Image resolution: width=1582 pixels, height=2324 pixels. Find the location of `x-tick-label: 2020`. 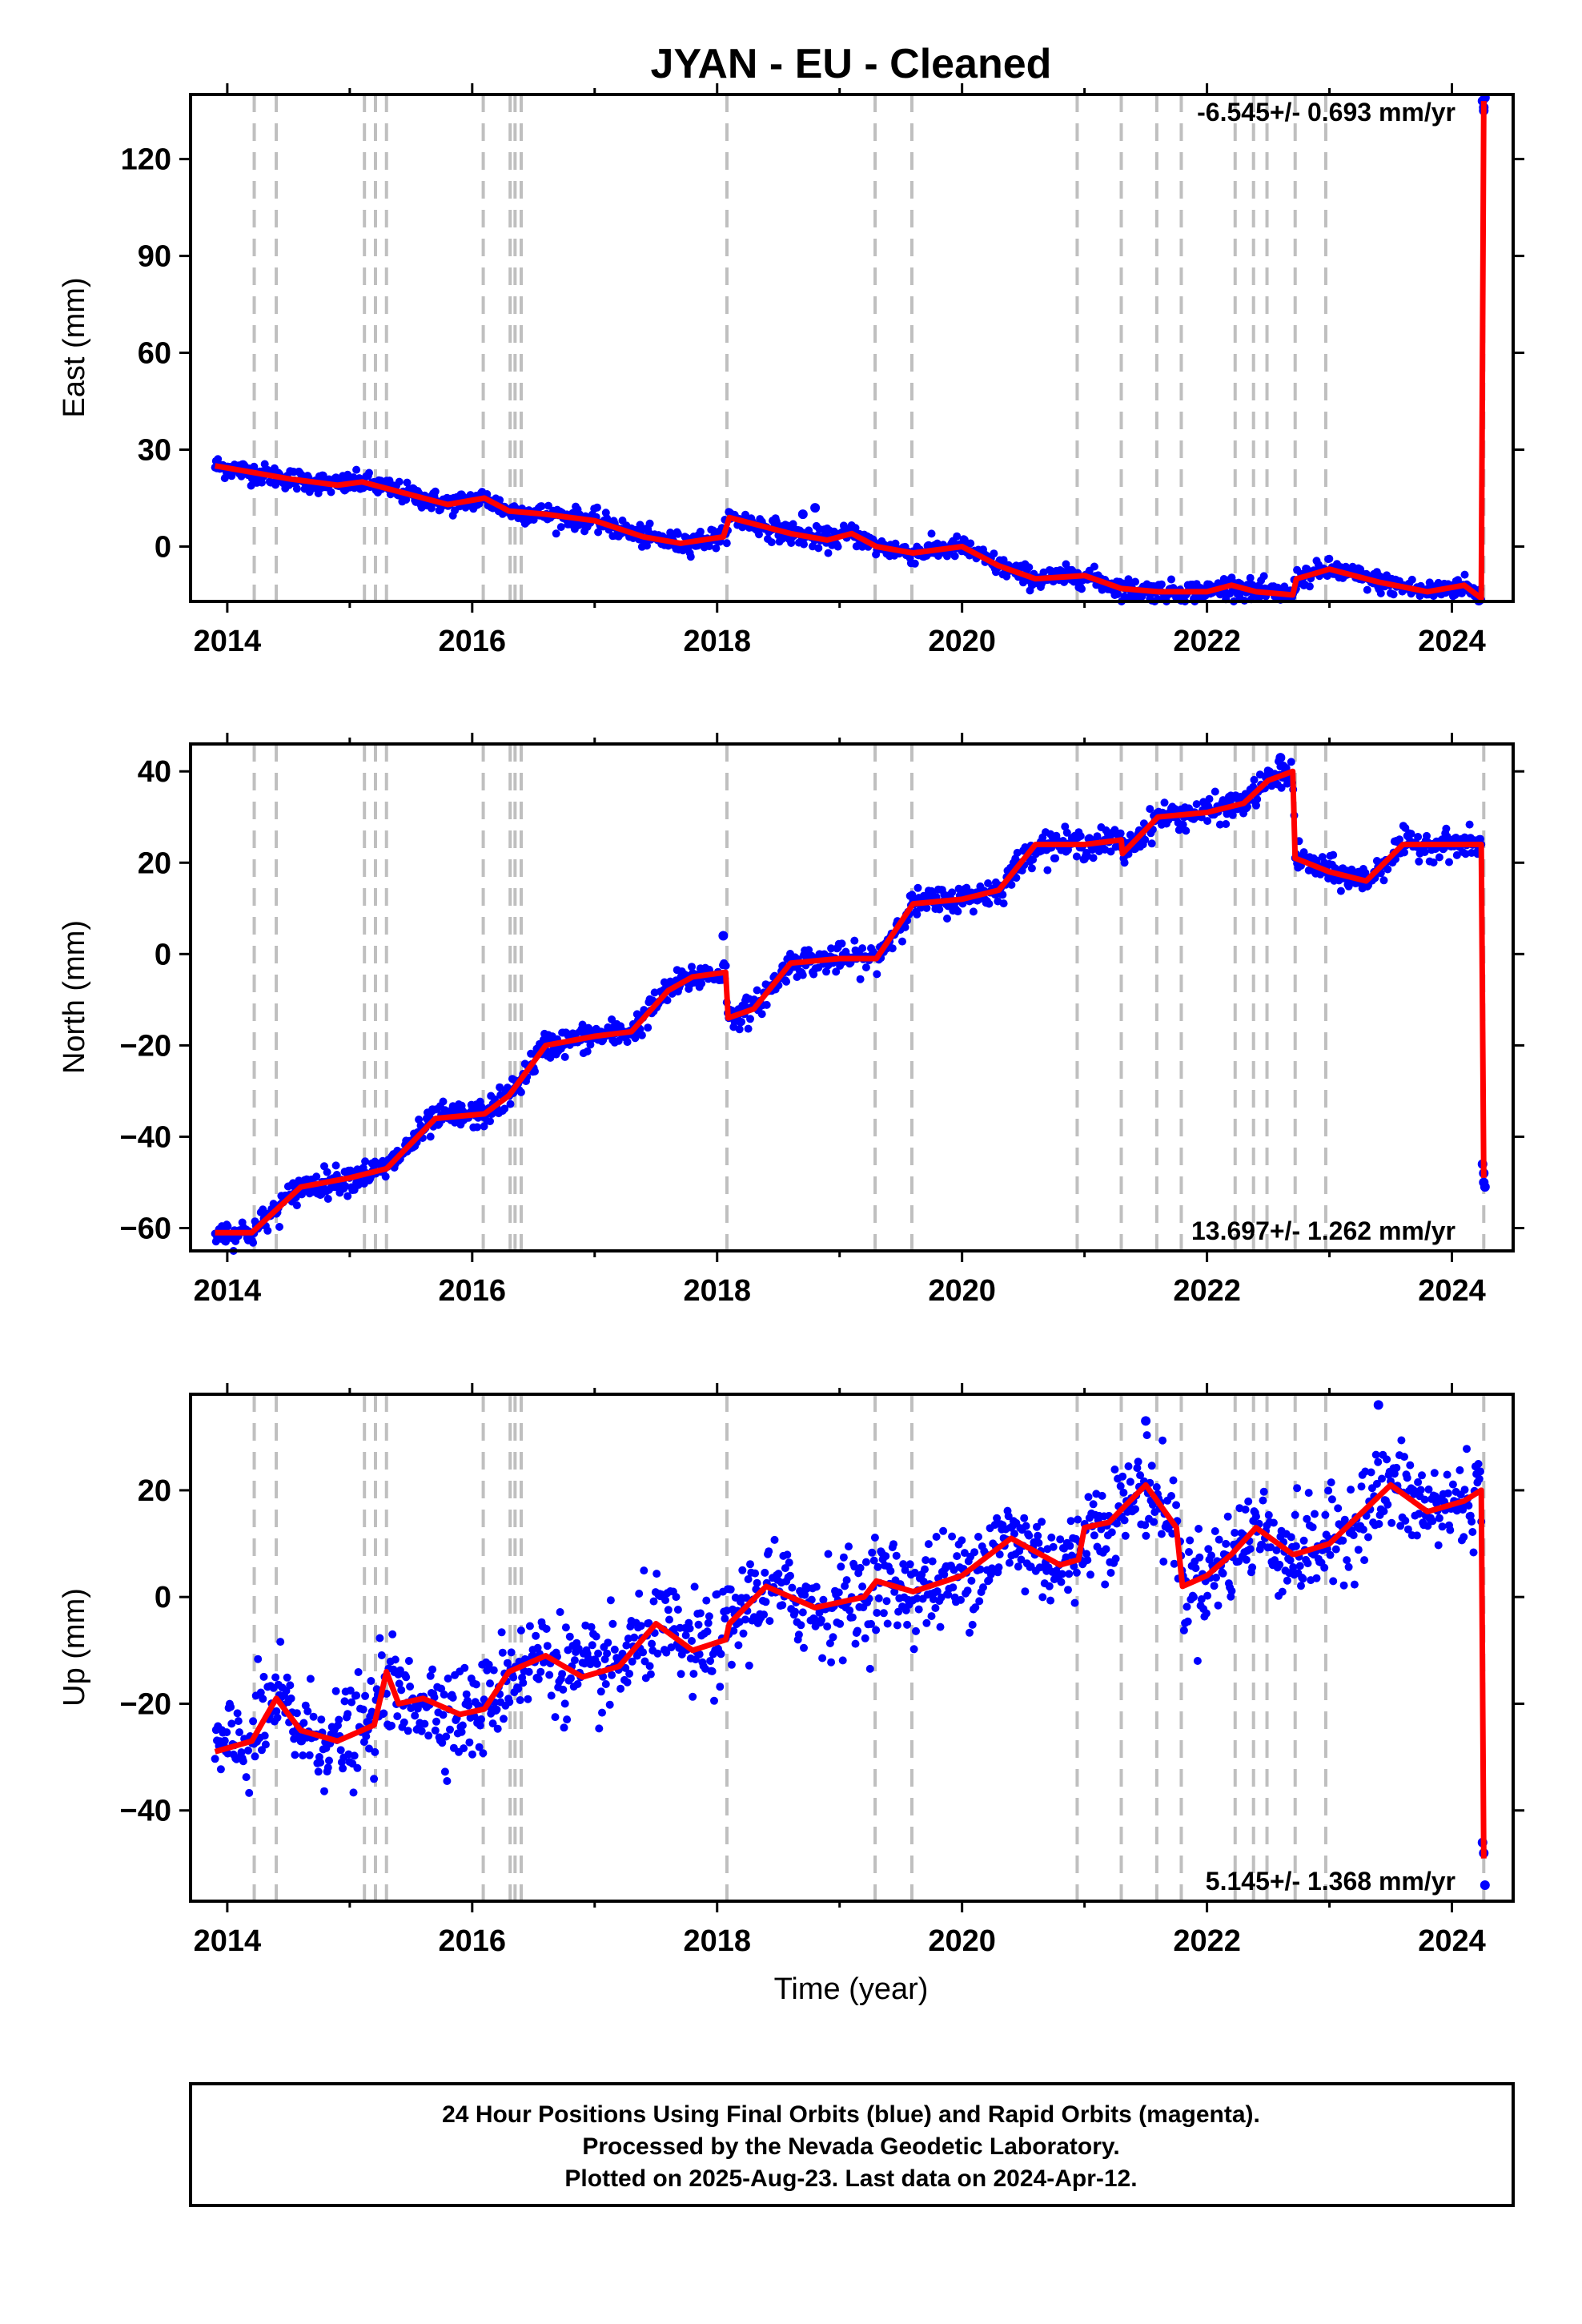

x-tick-label: 2020 is located at coordinates (962, 1291).